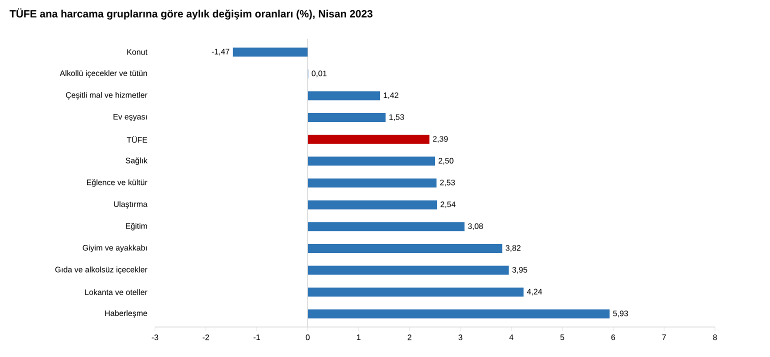 Image resolution: width=770 pixels, height=357 pixels. What do you see at coordinates (191, 14) in the screenshot?
I see `chart-title: TÜFE ana harcama gruplarına göre aylık değişim oranları (%), Nisan 2023` at bounding box center [191, 14].